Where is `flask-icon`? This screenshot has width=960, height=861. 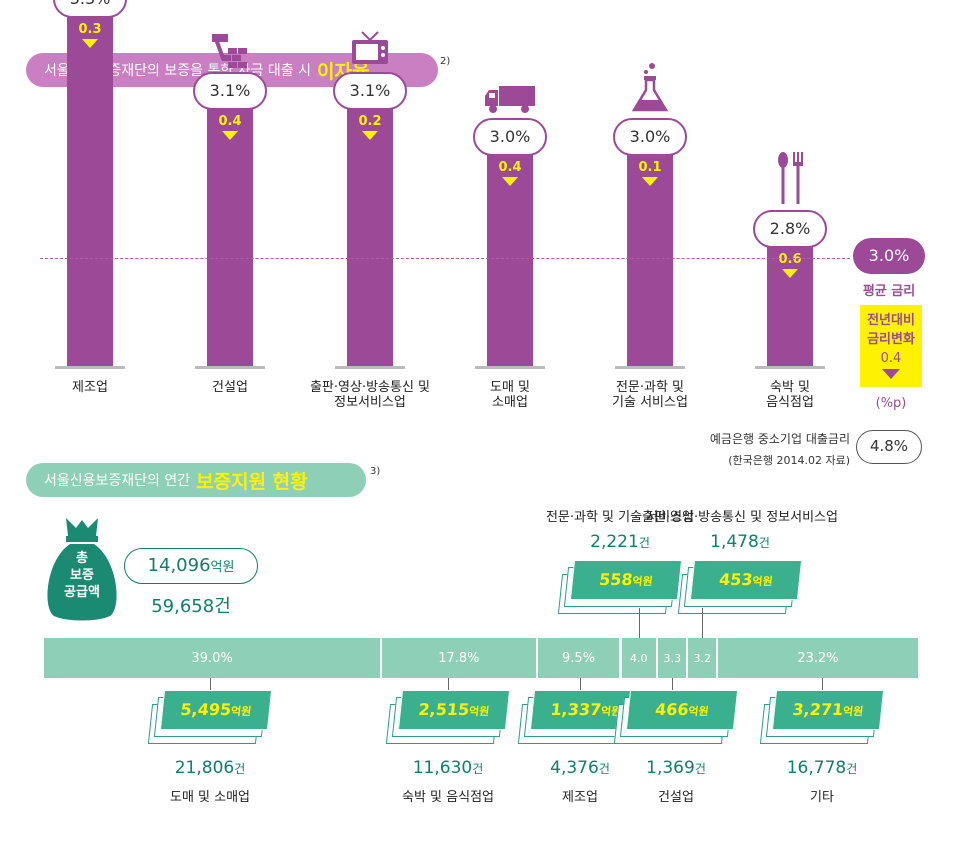 flask-icon is located at coordinates (650, 90).